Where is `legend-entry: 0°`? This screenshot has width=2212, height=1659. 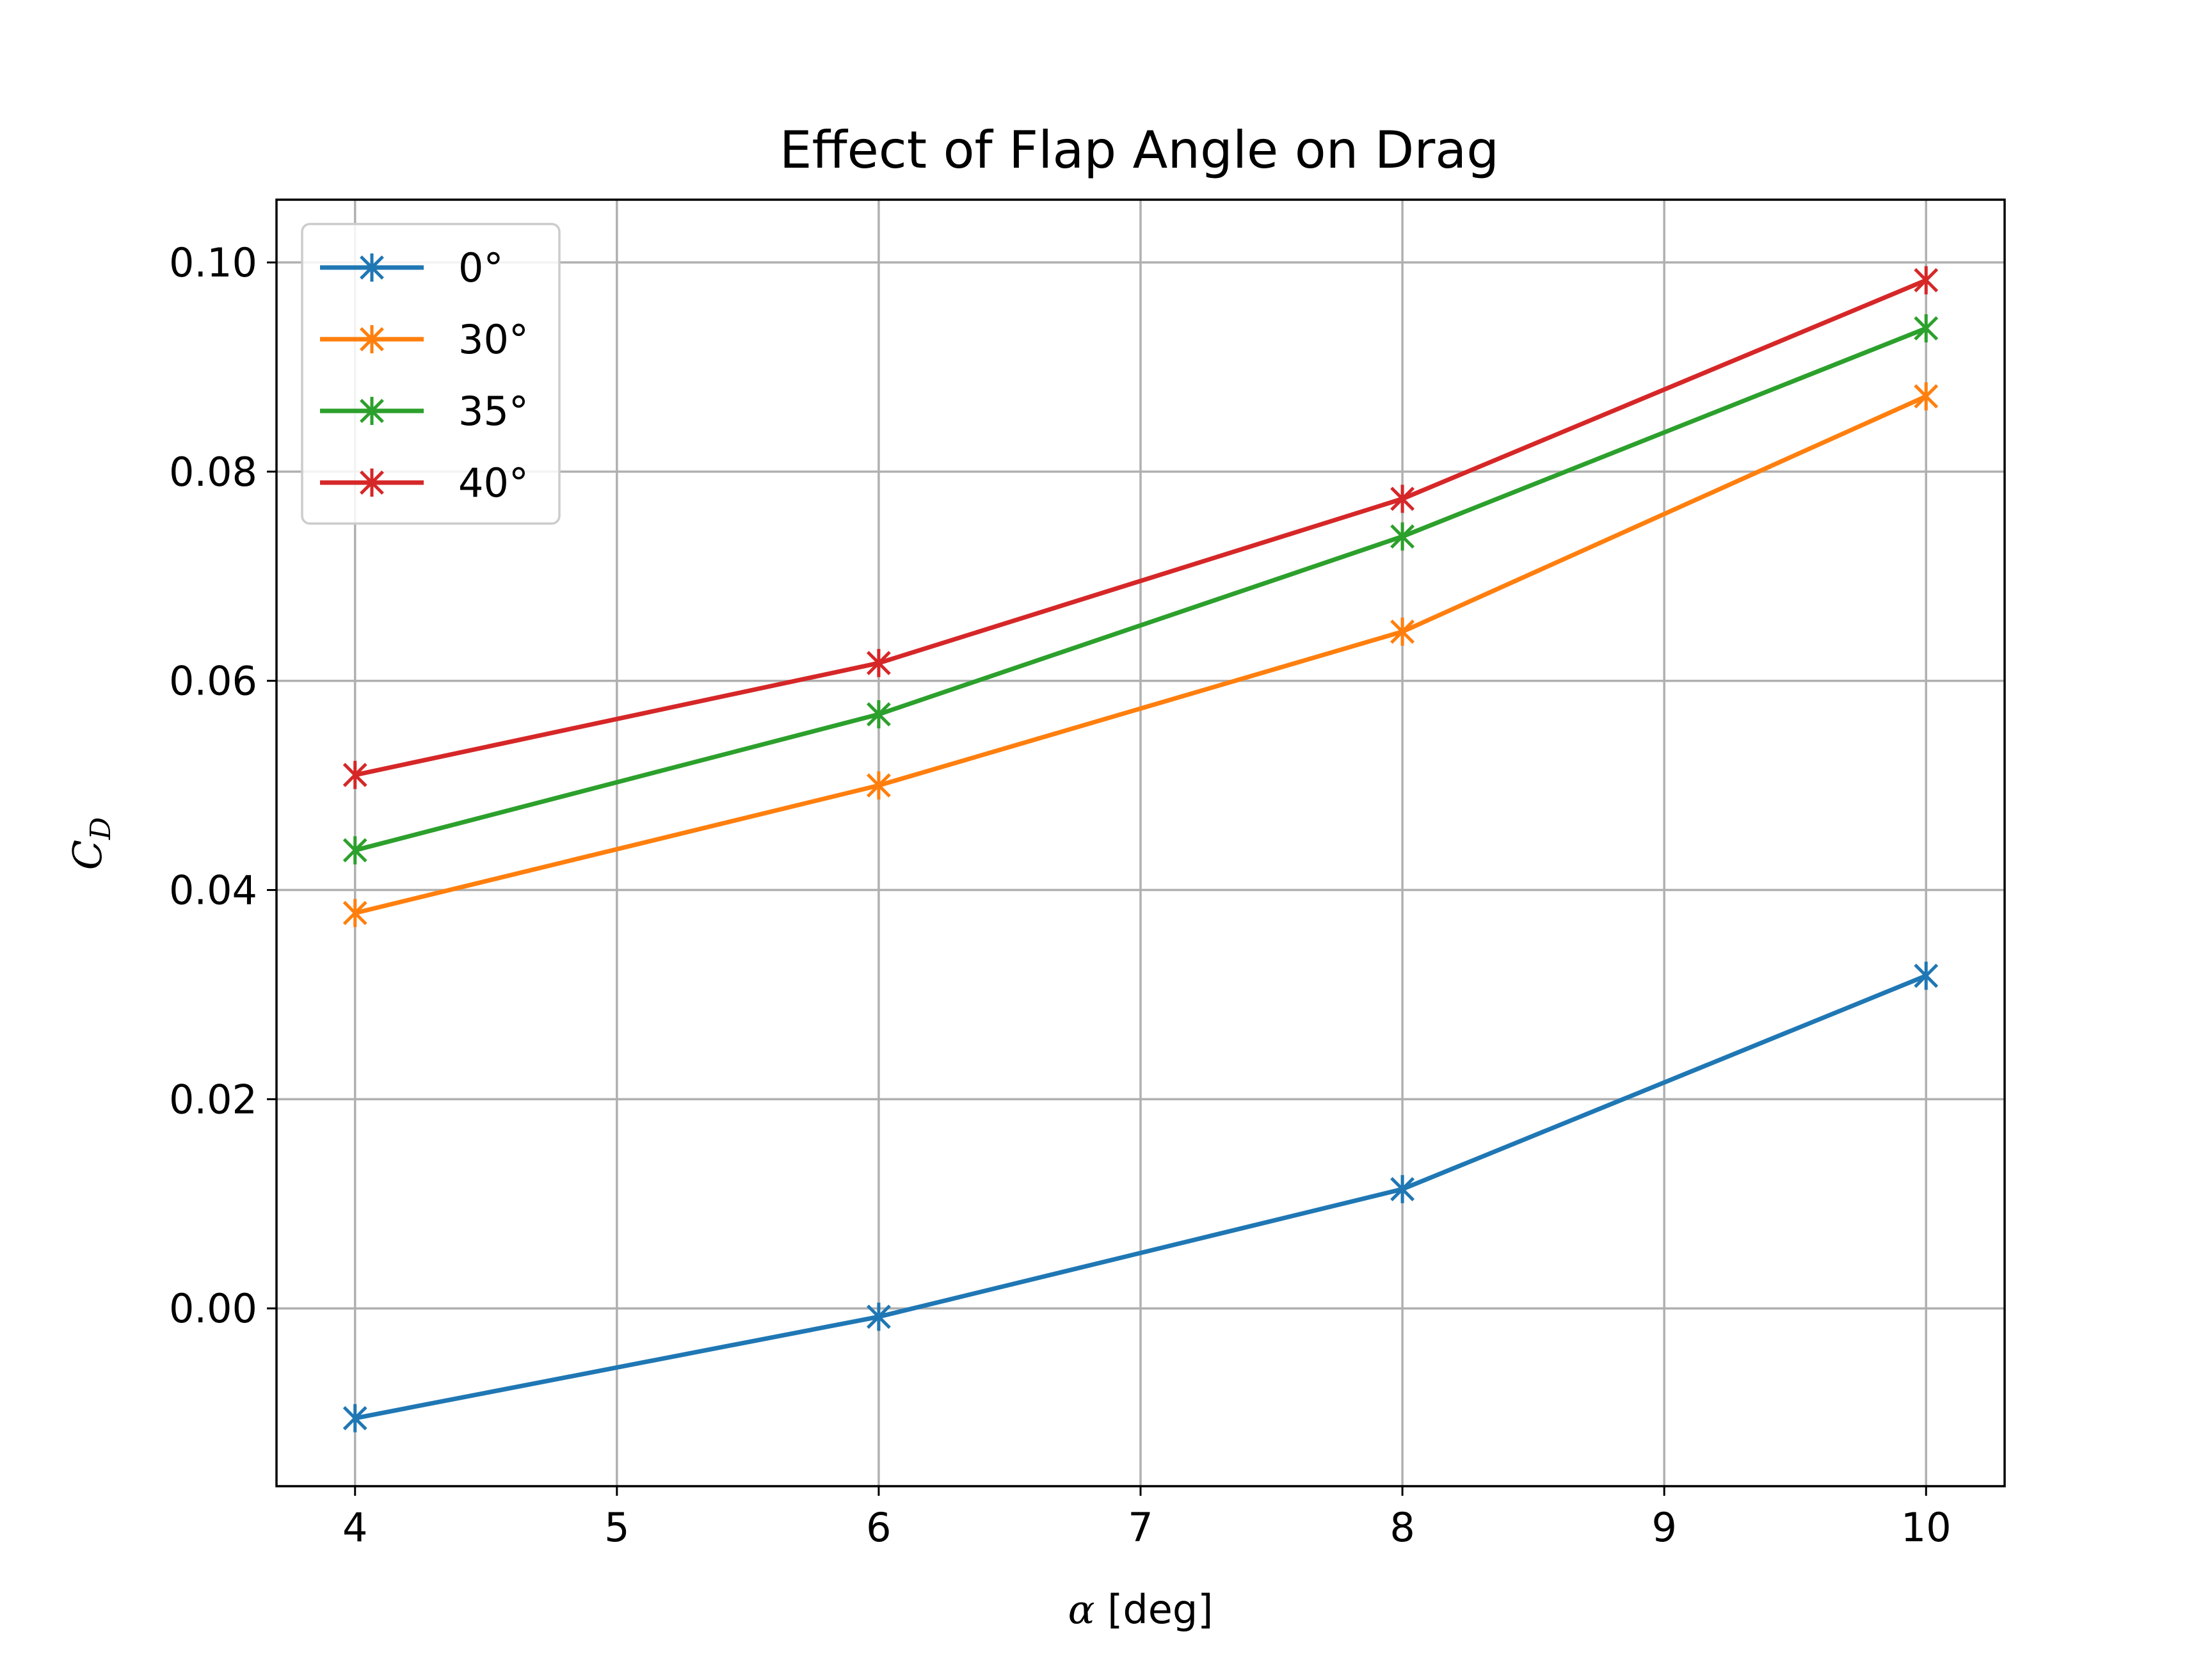
legend-entry: 0° is located at coordinates (411, 267).